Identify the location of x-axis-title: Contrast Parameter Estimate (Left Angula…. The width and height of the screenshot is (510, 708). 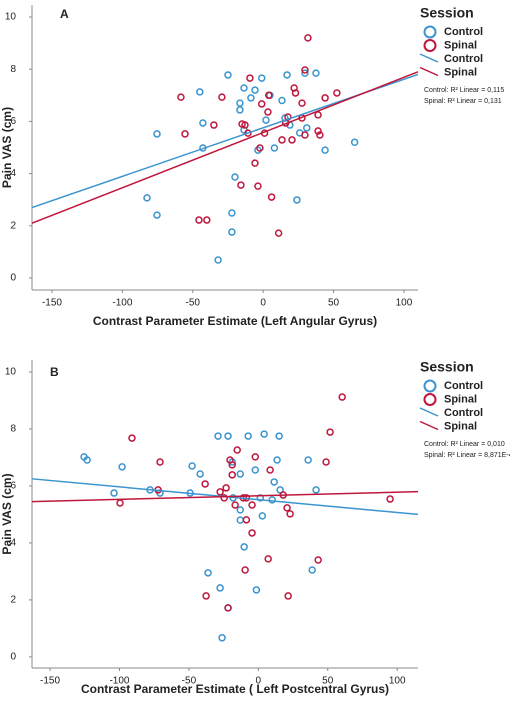
(235, 321).